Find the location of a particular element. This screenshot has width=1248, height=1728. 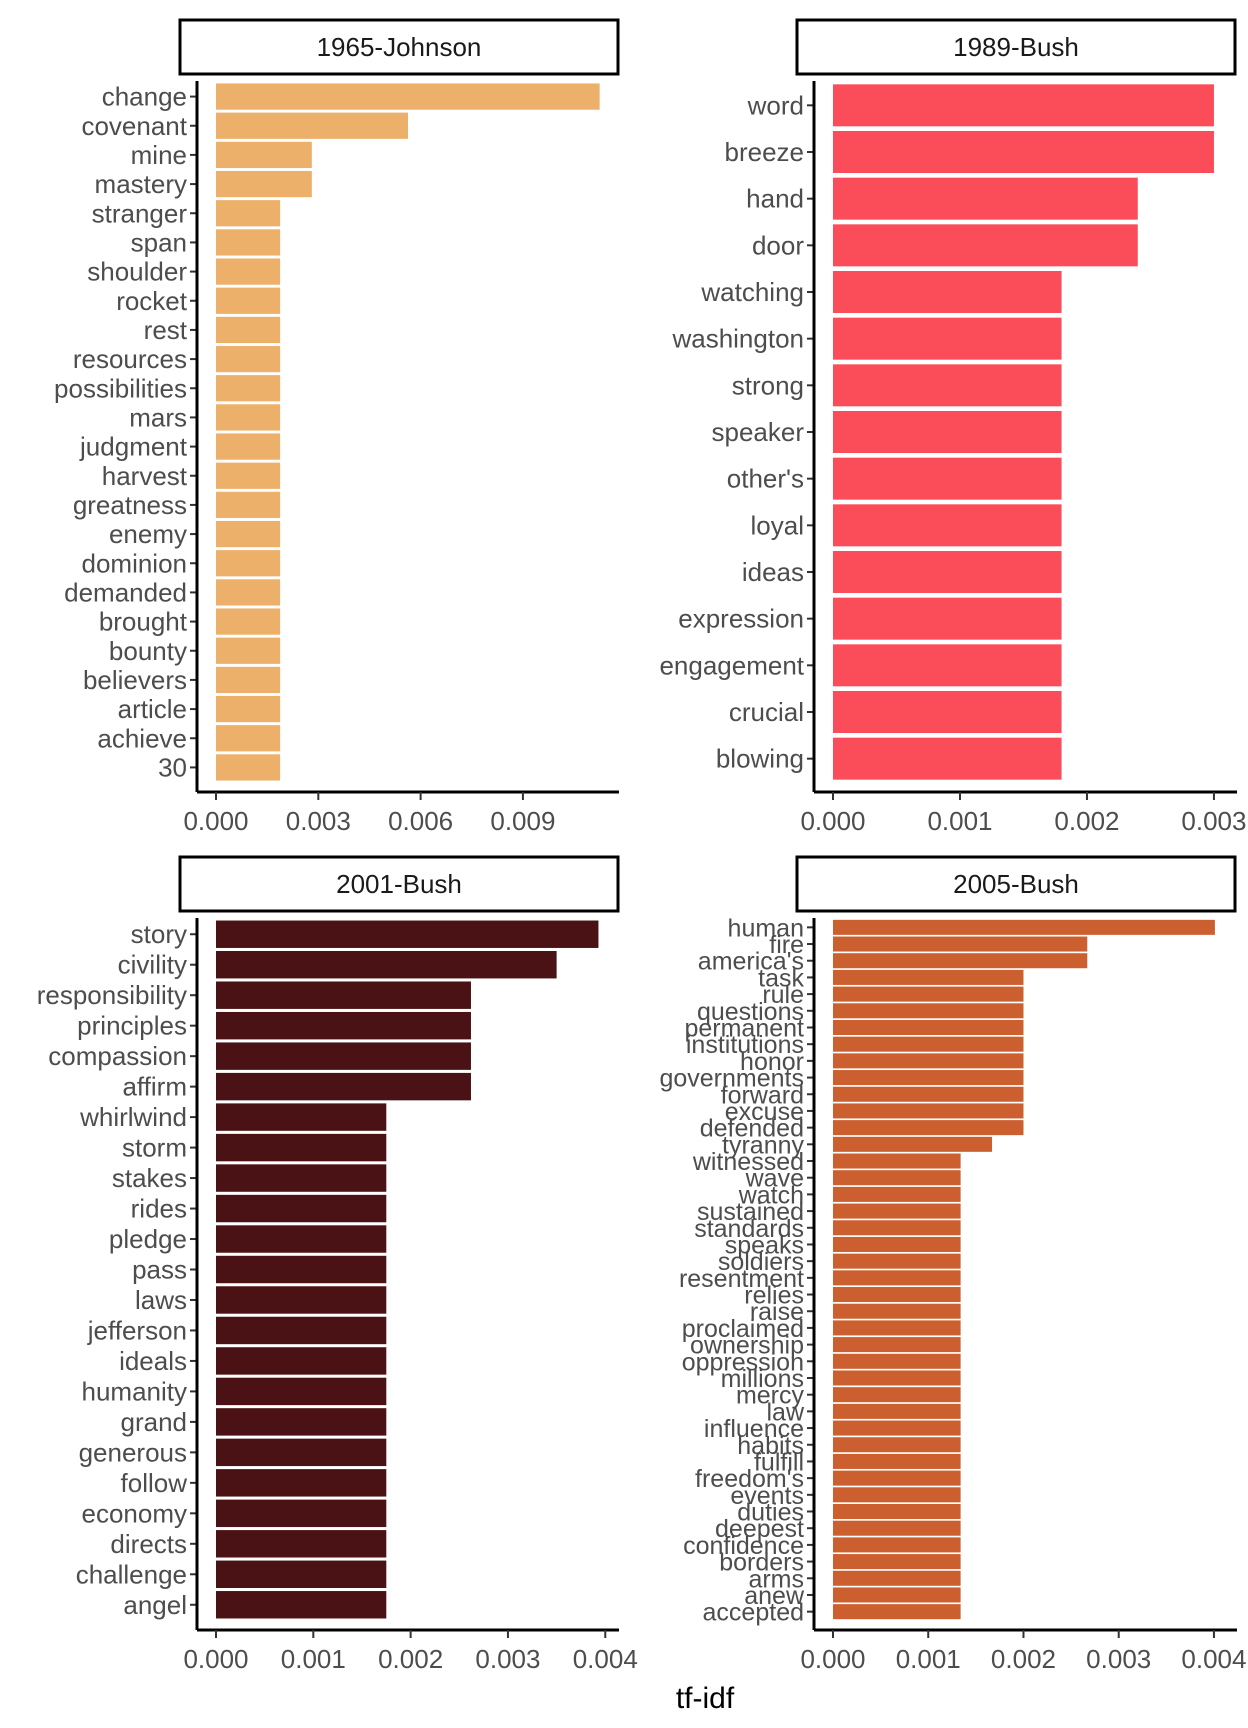

y-tick-label: standards is located at coordinates (749, 1229).